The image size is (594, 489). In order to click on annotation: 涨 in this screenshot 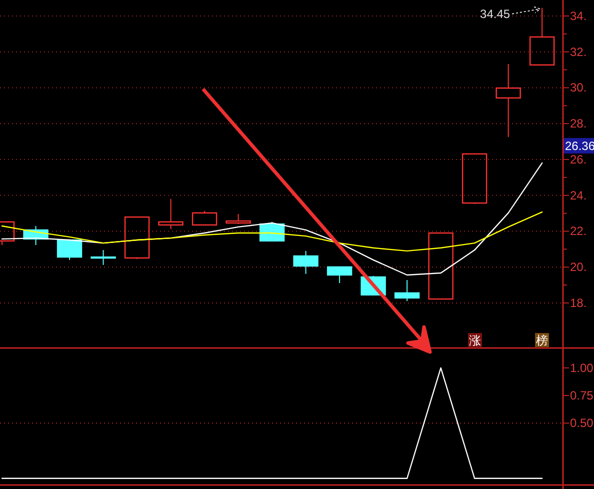, I will do `click(475, 341)`.